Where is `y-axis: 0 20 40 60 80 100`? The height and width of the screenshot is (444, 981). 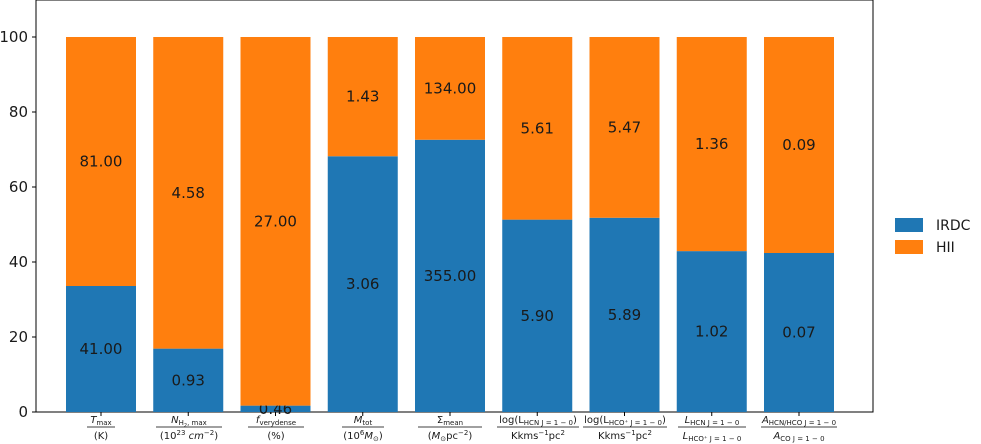 y-axis: 0 20 40 60 80 100 is located at coordinates (18, 224).